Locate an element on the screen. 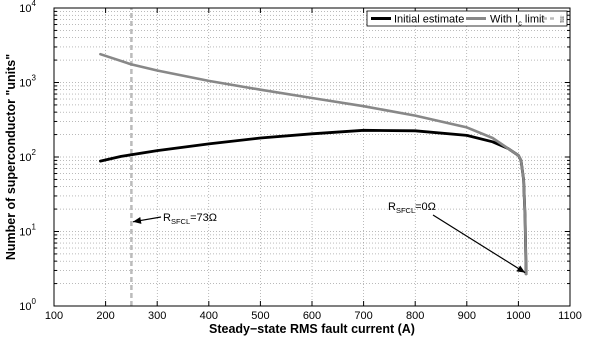  y-tick-label: 10⁰ is located at coordinates (27, 305).